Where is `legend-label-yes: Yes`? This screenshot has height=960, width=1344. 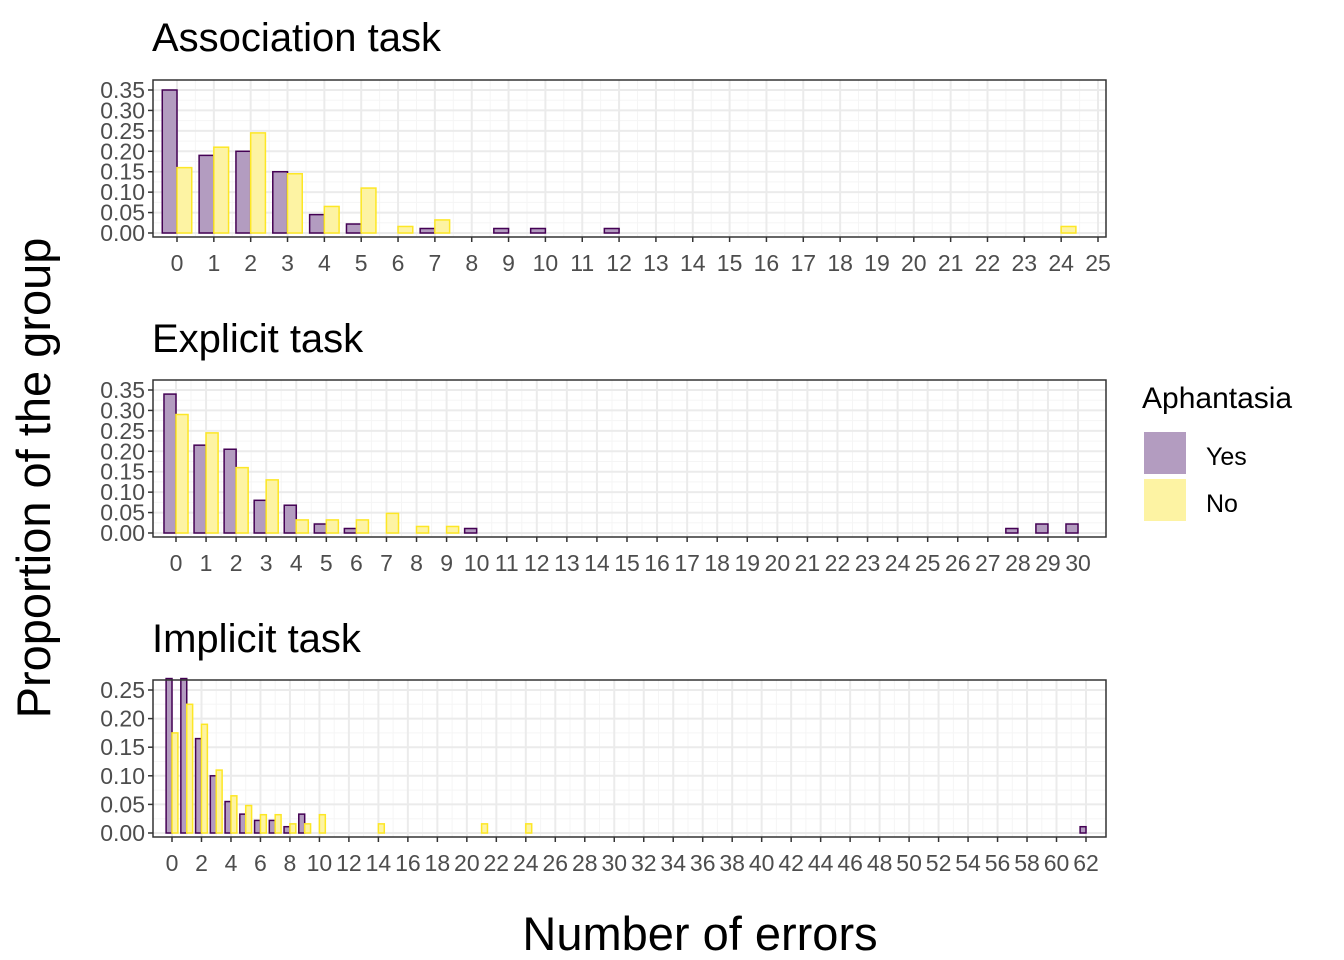
legend-label-yes: Yes is located at coordinates (1226, 457).